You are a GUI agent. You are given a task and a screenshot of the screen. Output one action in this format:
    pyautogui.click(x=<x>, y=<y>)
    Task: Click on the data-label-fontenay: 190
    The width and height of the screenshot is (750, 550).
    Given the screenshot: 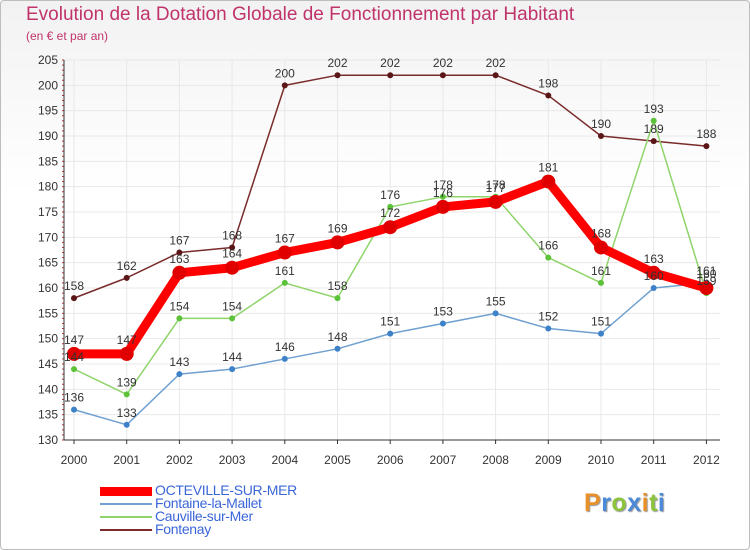 What is the action you would take?
    pyautogui.click(x=601, y=124)
    